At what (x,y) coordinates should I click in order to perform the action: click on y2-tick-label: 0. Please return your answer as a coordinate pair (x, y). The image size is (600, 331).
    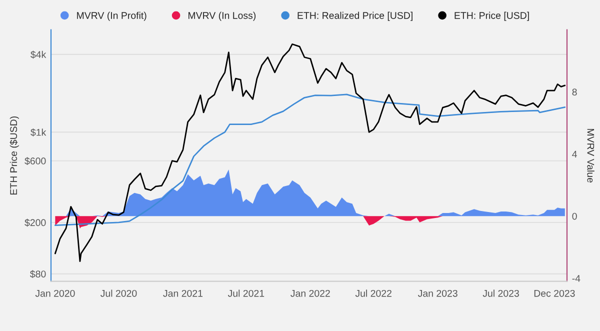
    Looking at the image, I should click on (574, 216).